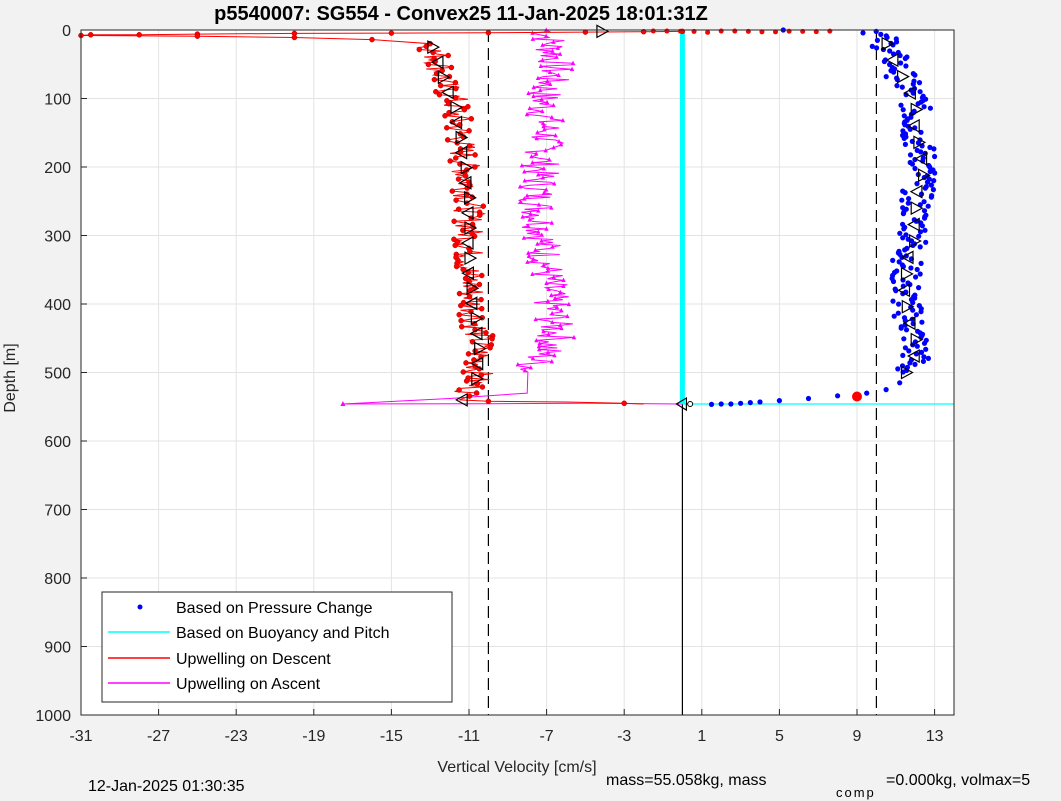 This screenshot has width=1061, height=801. Describe the element at coordinates (313, 736) in the screenshot. I see `x-tick-label: -19` at that location.